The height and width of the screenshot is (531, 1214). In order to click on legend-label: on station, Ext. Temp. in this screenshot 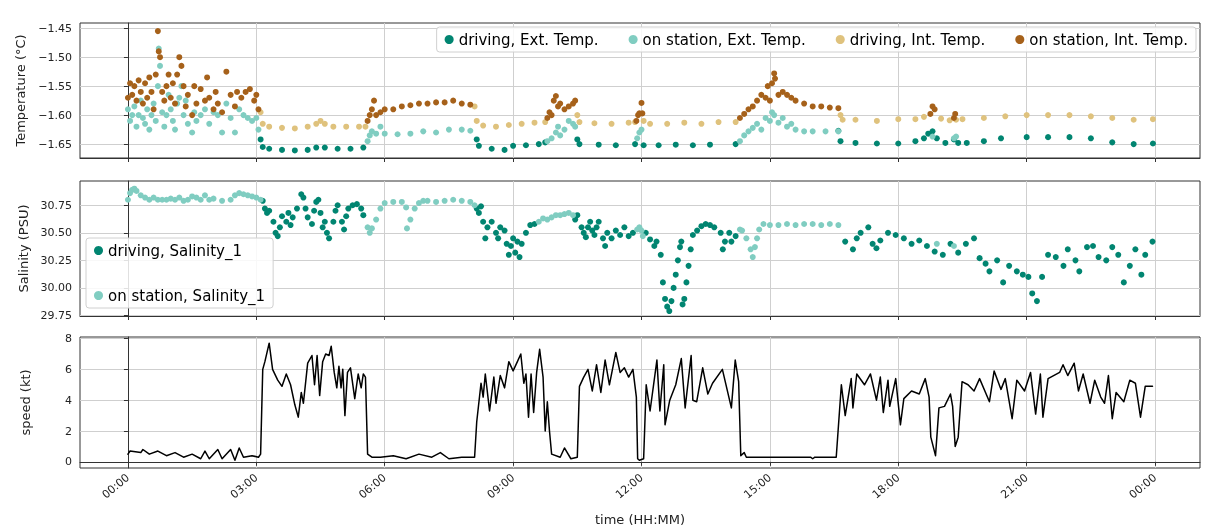, I will do `click(724, 39)`.